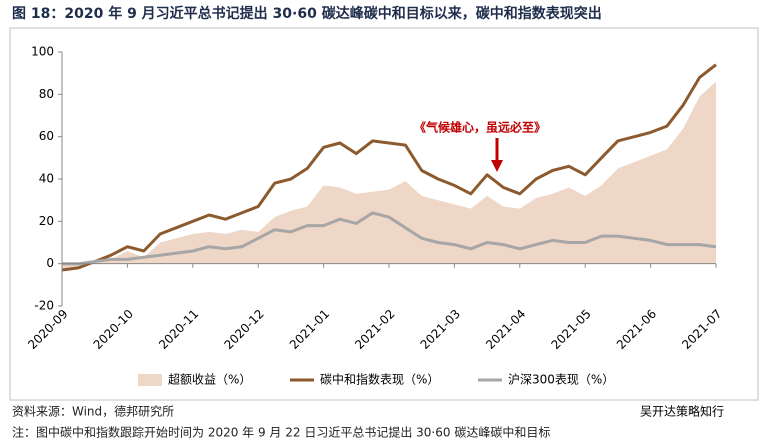  Describe the element at coordinates (497, 166) in the screenshot. I see `annotation-arrowhead` at that location.